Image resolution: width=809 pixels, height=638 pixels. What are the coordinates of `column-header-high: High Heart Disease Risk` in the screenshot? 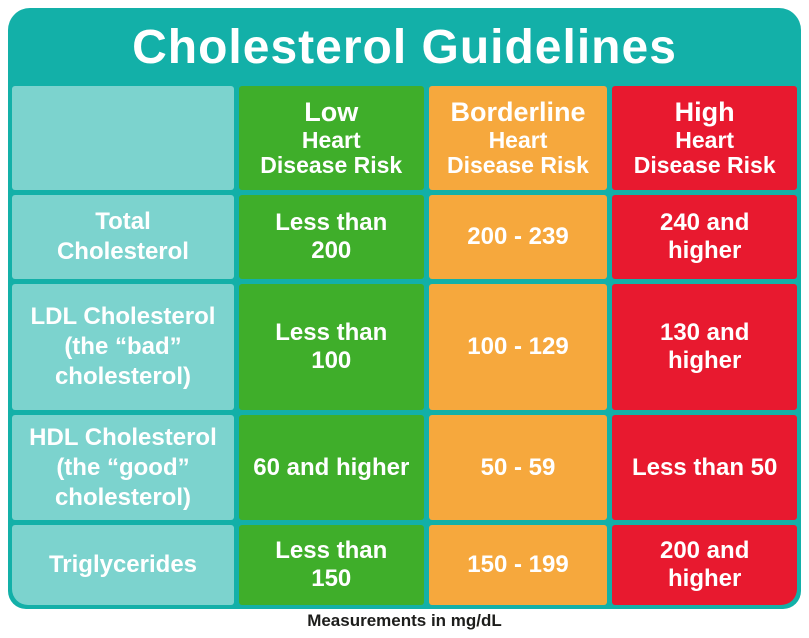 It's located at (704, 138).